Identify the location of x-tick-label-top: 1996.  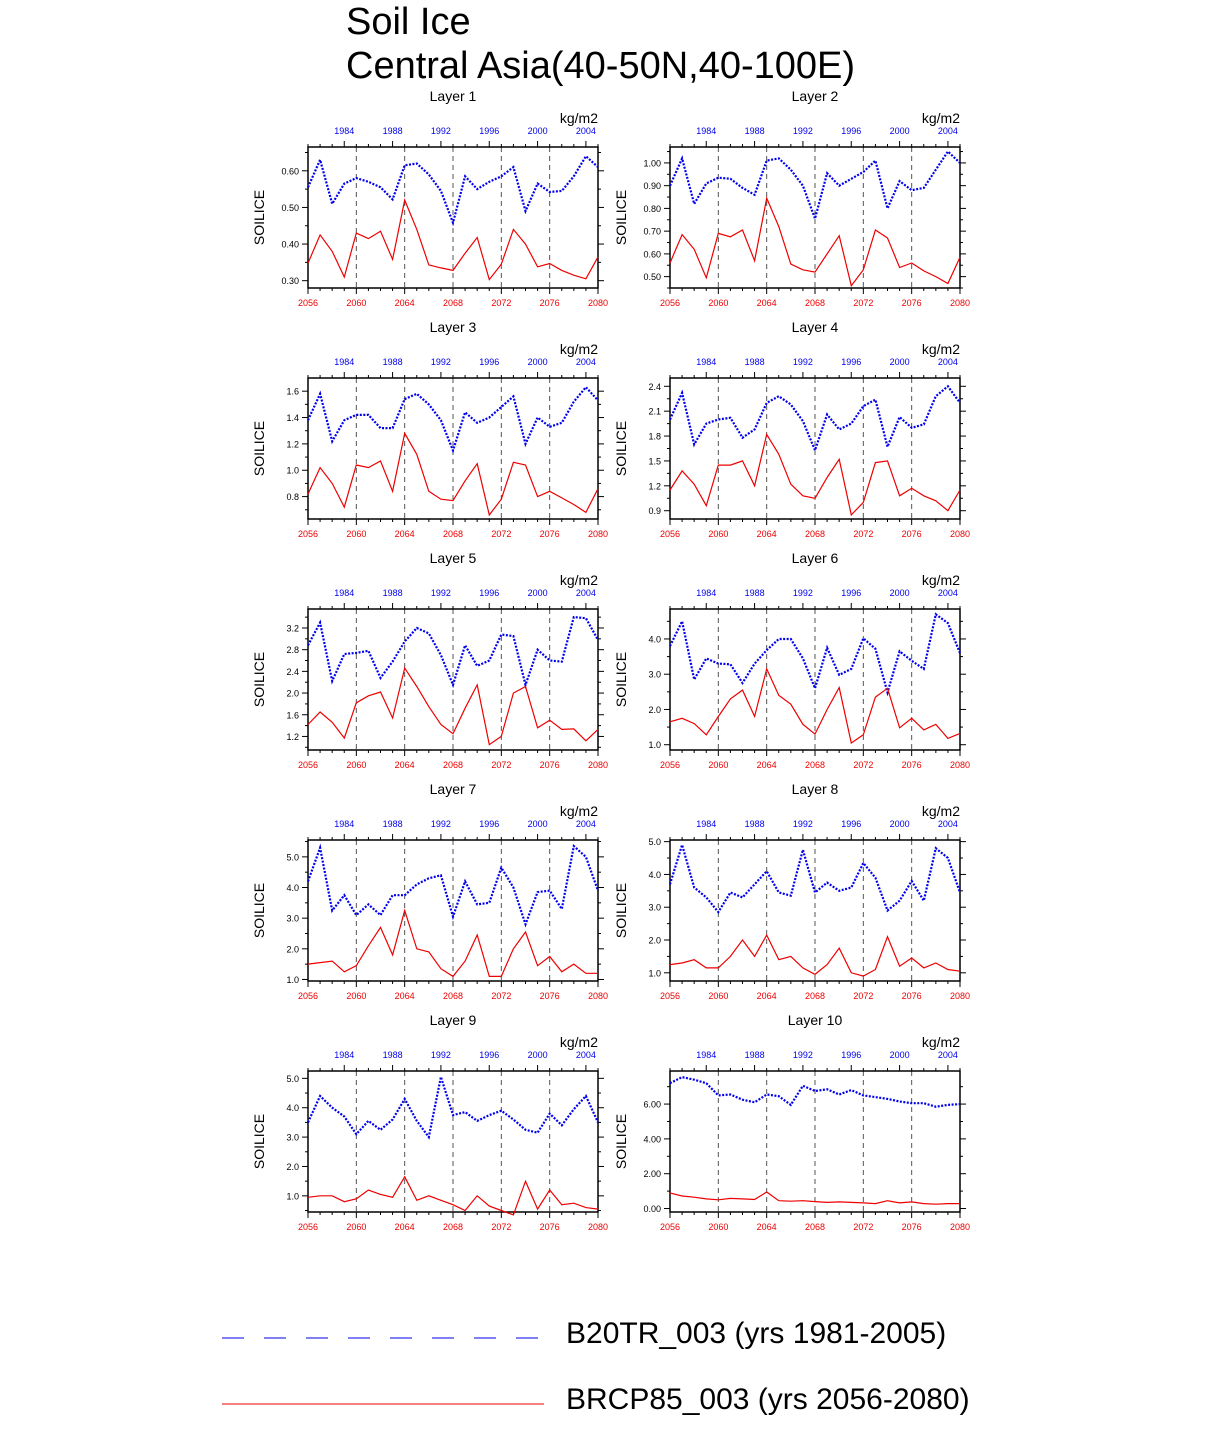
(851, 362).